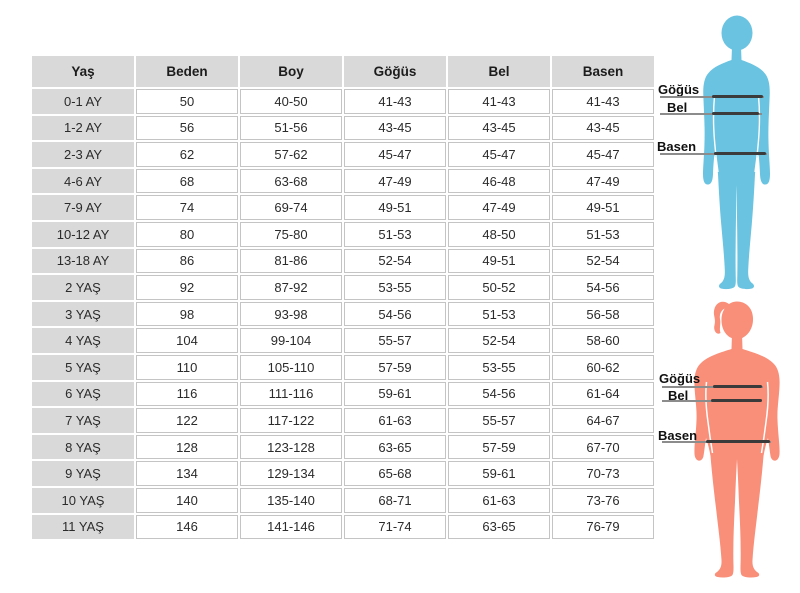  What do you see at coordinates (603, 314) in the screenshot?
I see `value-cell: 56-58` at bounding box center [603, 314].